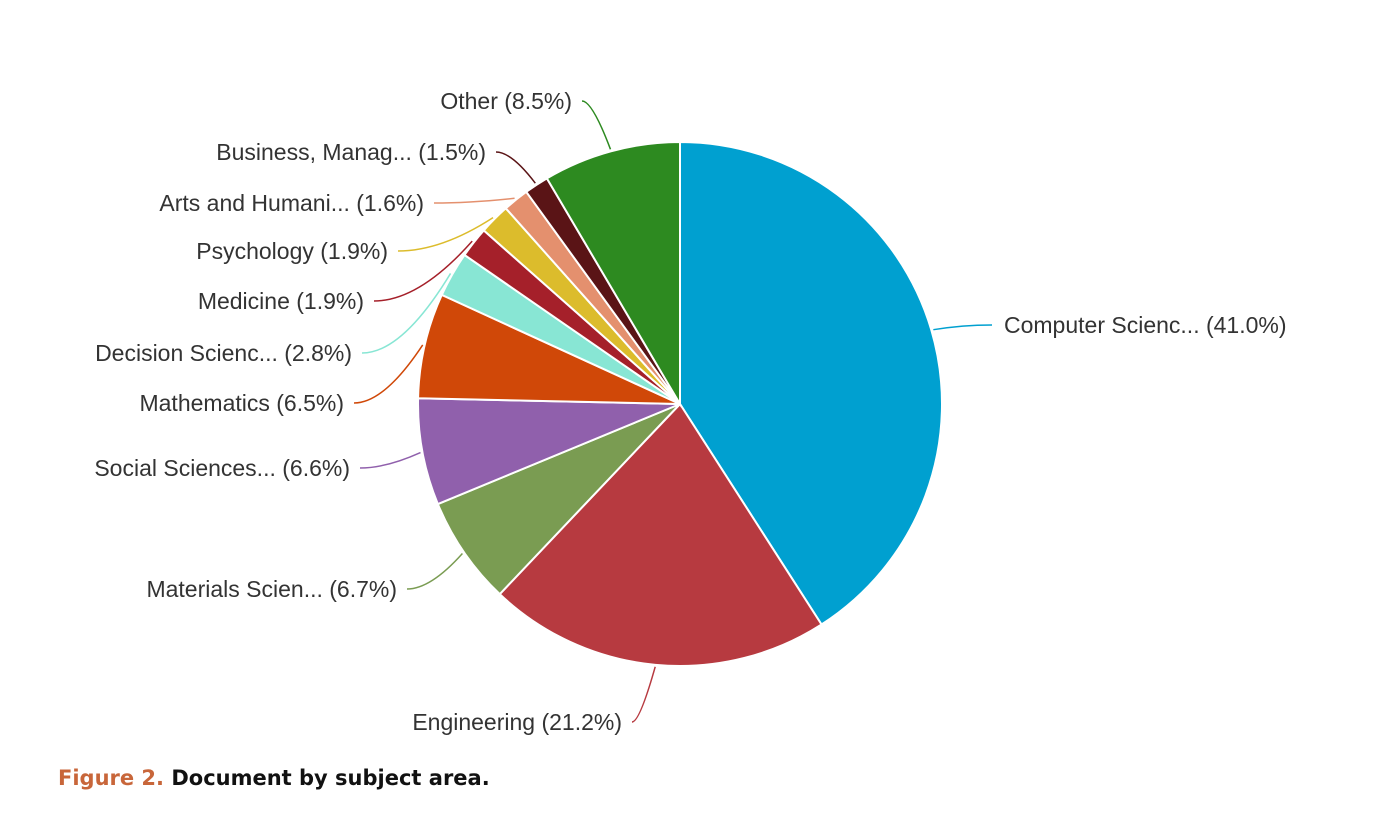 The height and width of the screenshot is (828, 1380). Describe the element at coordinates (292, 251) in the screenshot. I see `slice-label-psychology: Psychology (1.9%)` at that location.